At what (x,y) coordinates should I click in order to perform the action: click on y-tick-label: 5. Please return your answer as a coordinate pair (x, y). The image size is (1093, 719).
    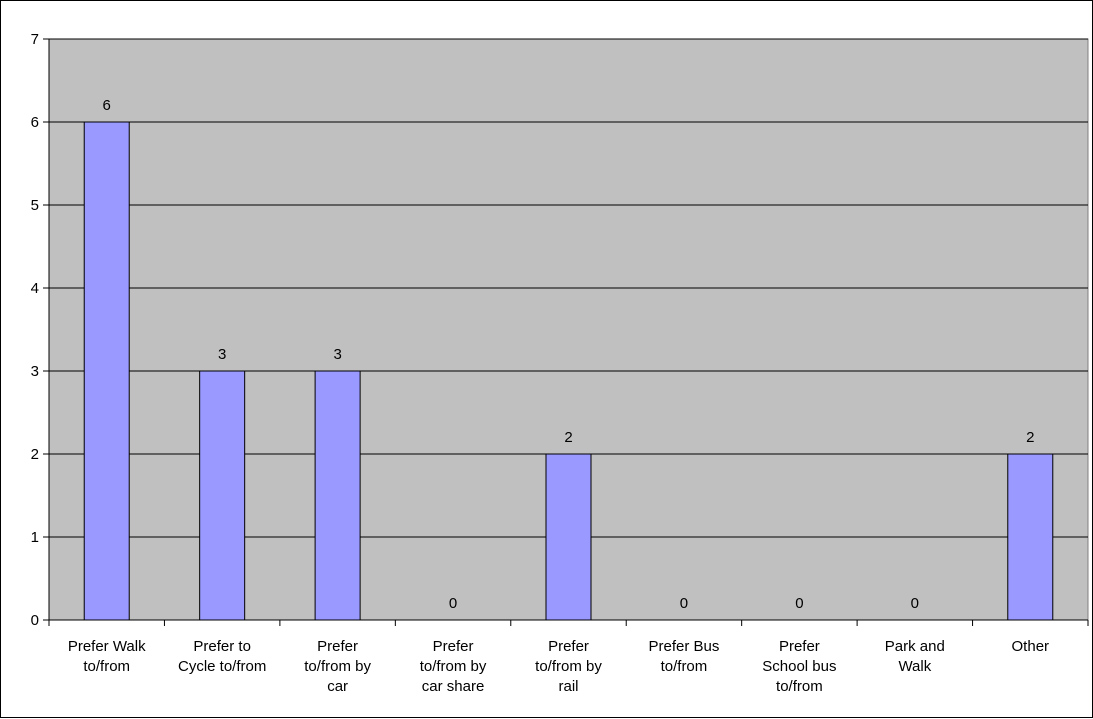
    Looking at the image, I should click on (35, 205).